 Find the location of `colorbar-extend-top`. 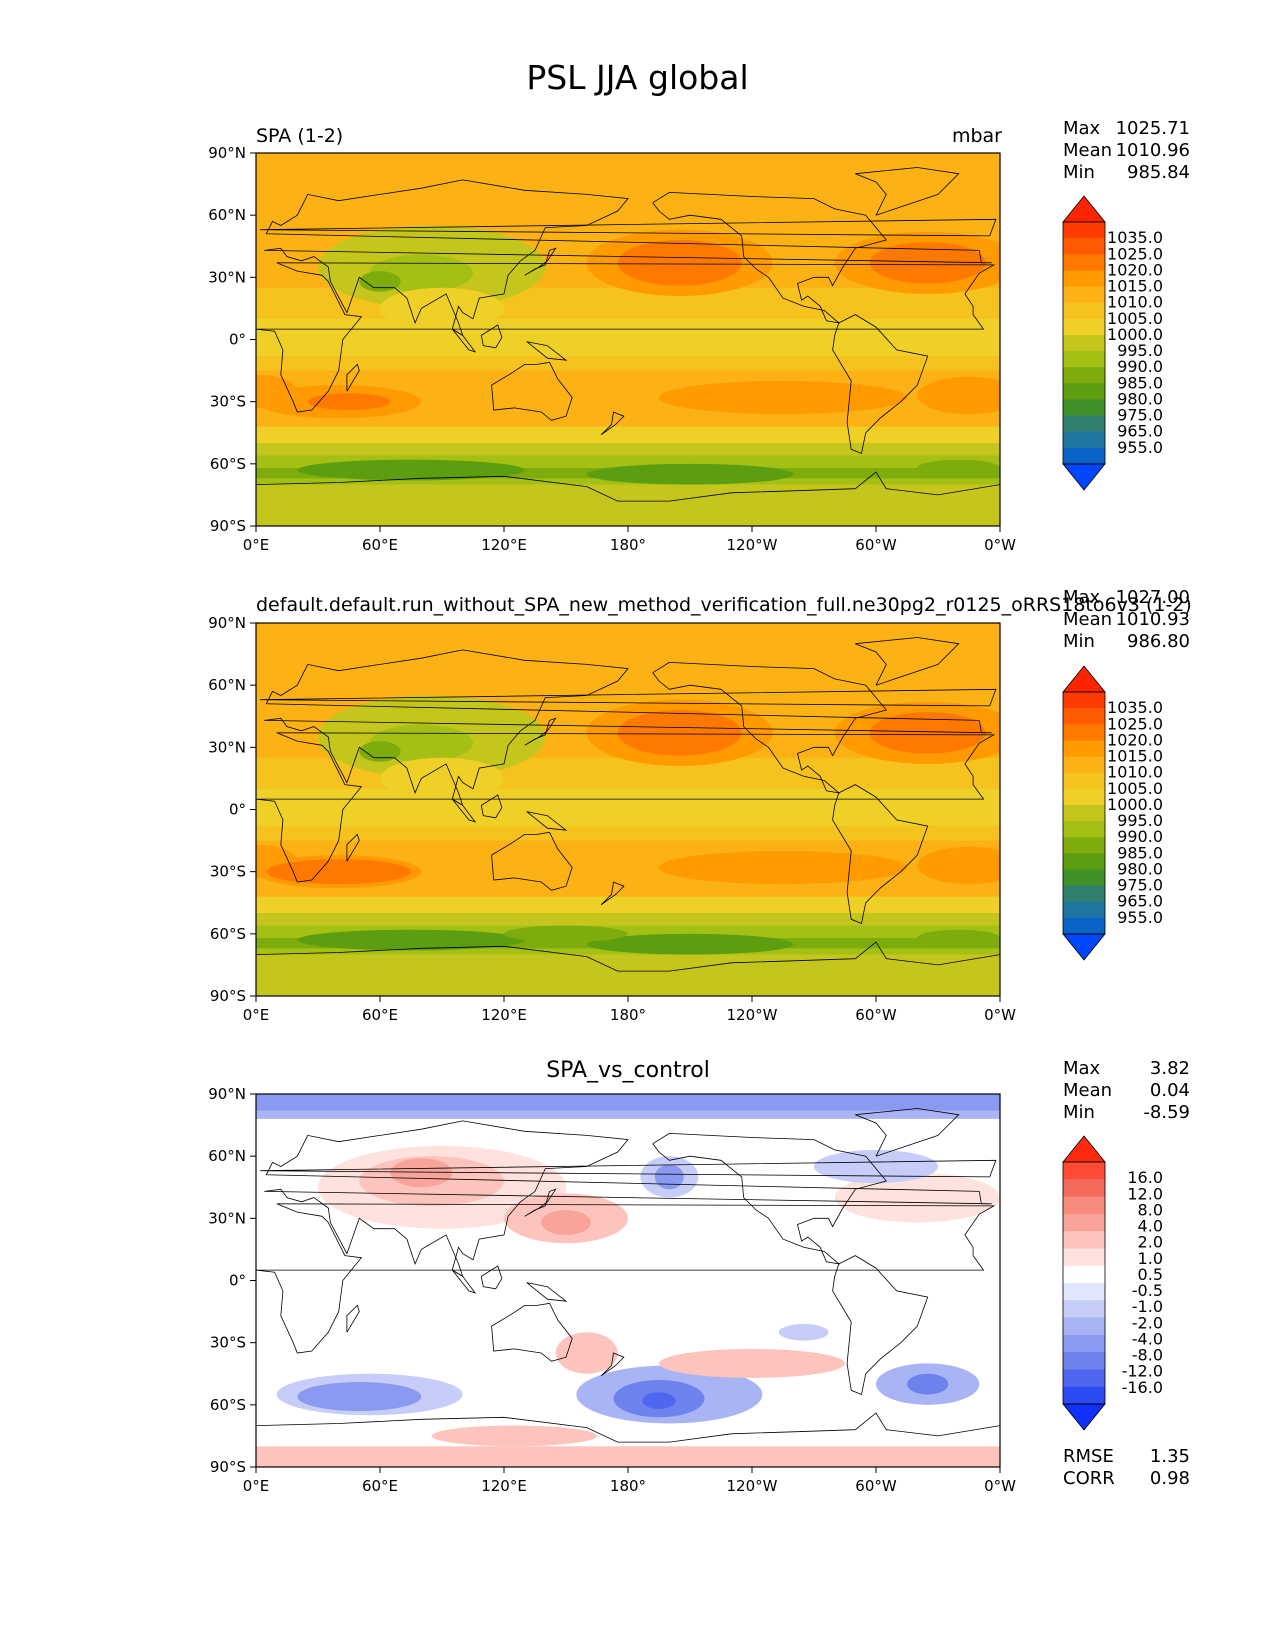

colorbar-extend-top is located at coordinates (1084, 679).